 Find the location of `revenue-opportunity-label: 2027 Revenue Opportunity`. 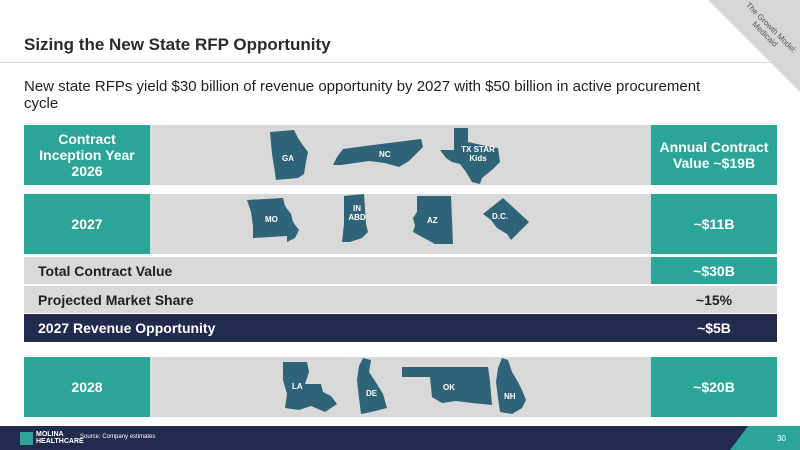

revenue-opportunity-label: 2027 Revenue Opportunity is located at coordinates (127, 328).